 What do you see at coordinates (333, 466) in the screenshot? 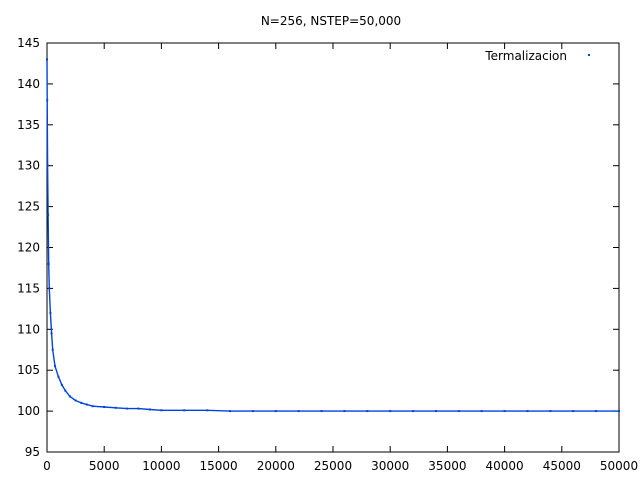
I see `x-tick-label: 25000` at bounding box center [333, 466].